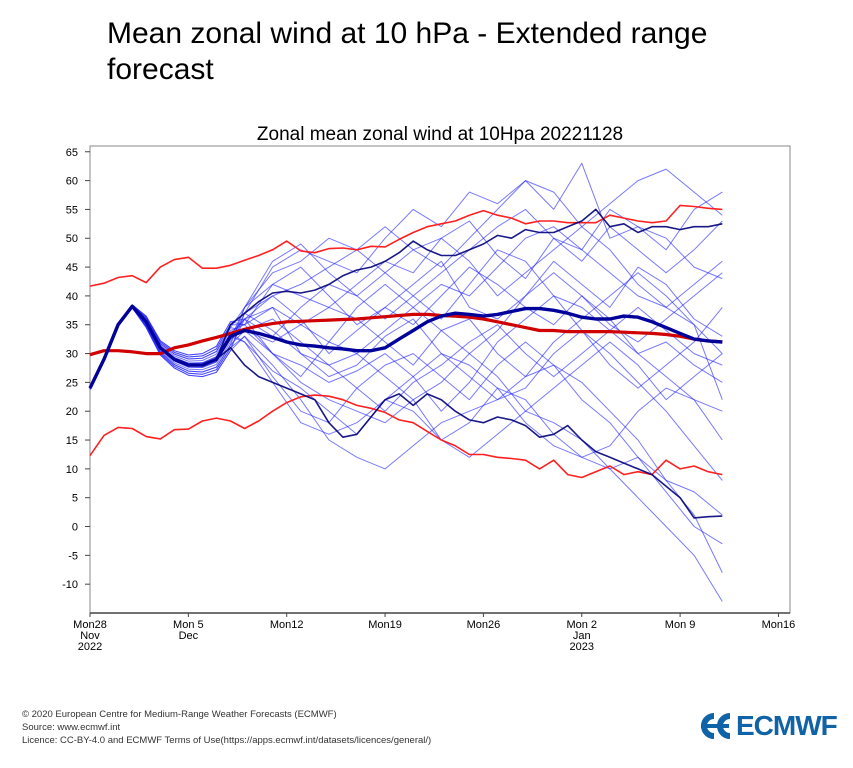 The image size is (853, 768). I want to click on chart-title: Zonal mean zonal wind at 10Hpa 20221128, so click(440, 134).